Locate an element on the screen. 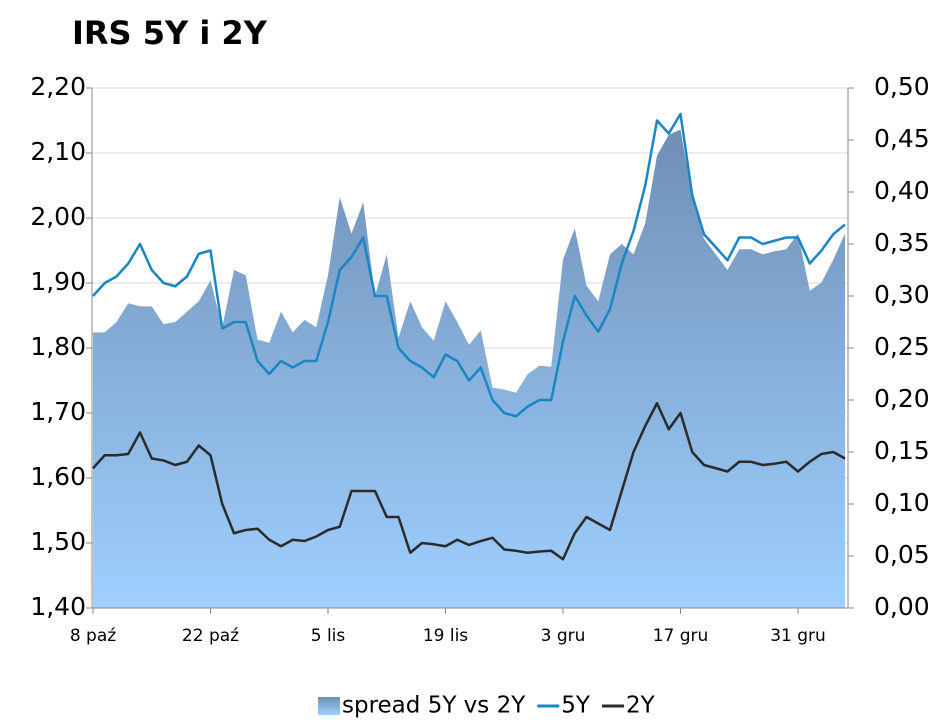 Image resolution: width=948 pixels, height=727 pixels. y2-tick-label: 0,30 is located at coordinates (902, 294).